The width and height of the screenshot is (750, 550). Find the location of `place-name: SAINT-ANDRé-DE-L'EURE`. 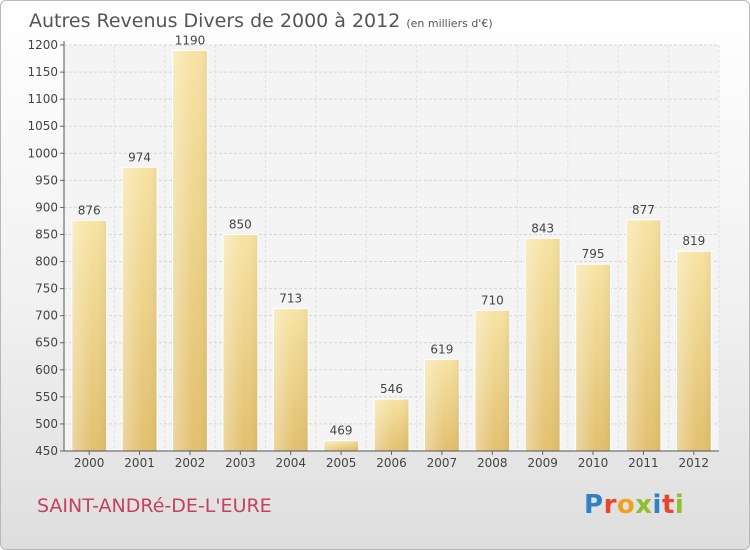

place-name: SAINT-ANDRé-DE-L'EURE is located at coordinates (154, 506).